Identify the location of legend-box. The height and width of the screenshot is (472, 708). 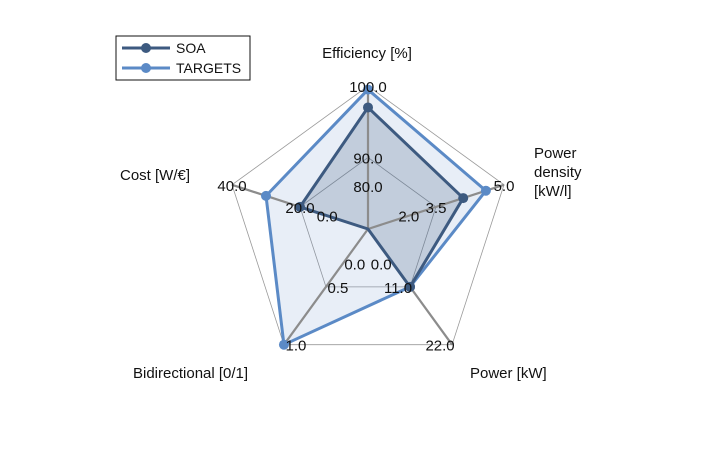
(183, 58).